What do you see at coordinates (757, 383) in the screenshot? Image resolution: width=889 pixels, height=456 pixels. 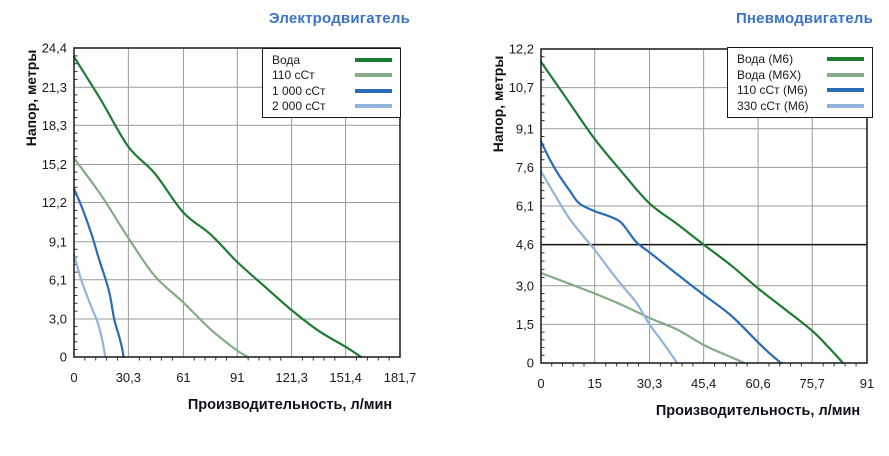 I see `x-tick-label: 60,6` at bounding box center [757, 383].